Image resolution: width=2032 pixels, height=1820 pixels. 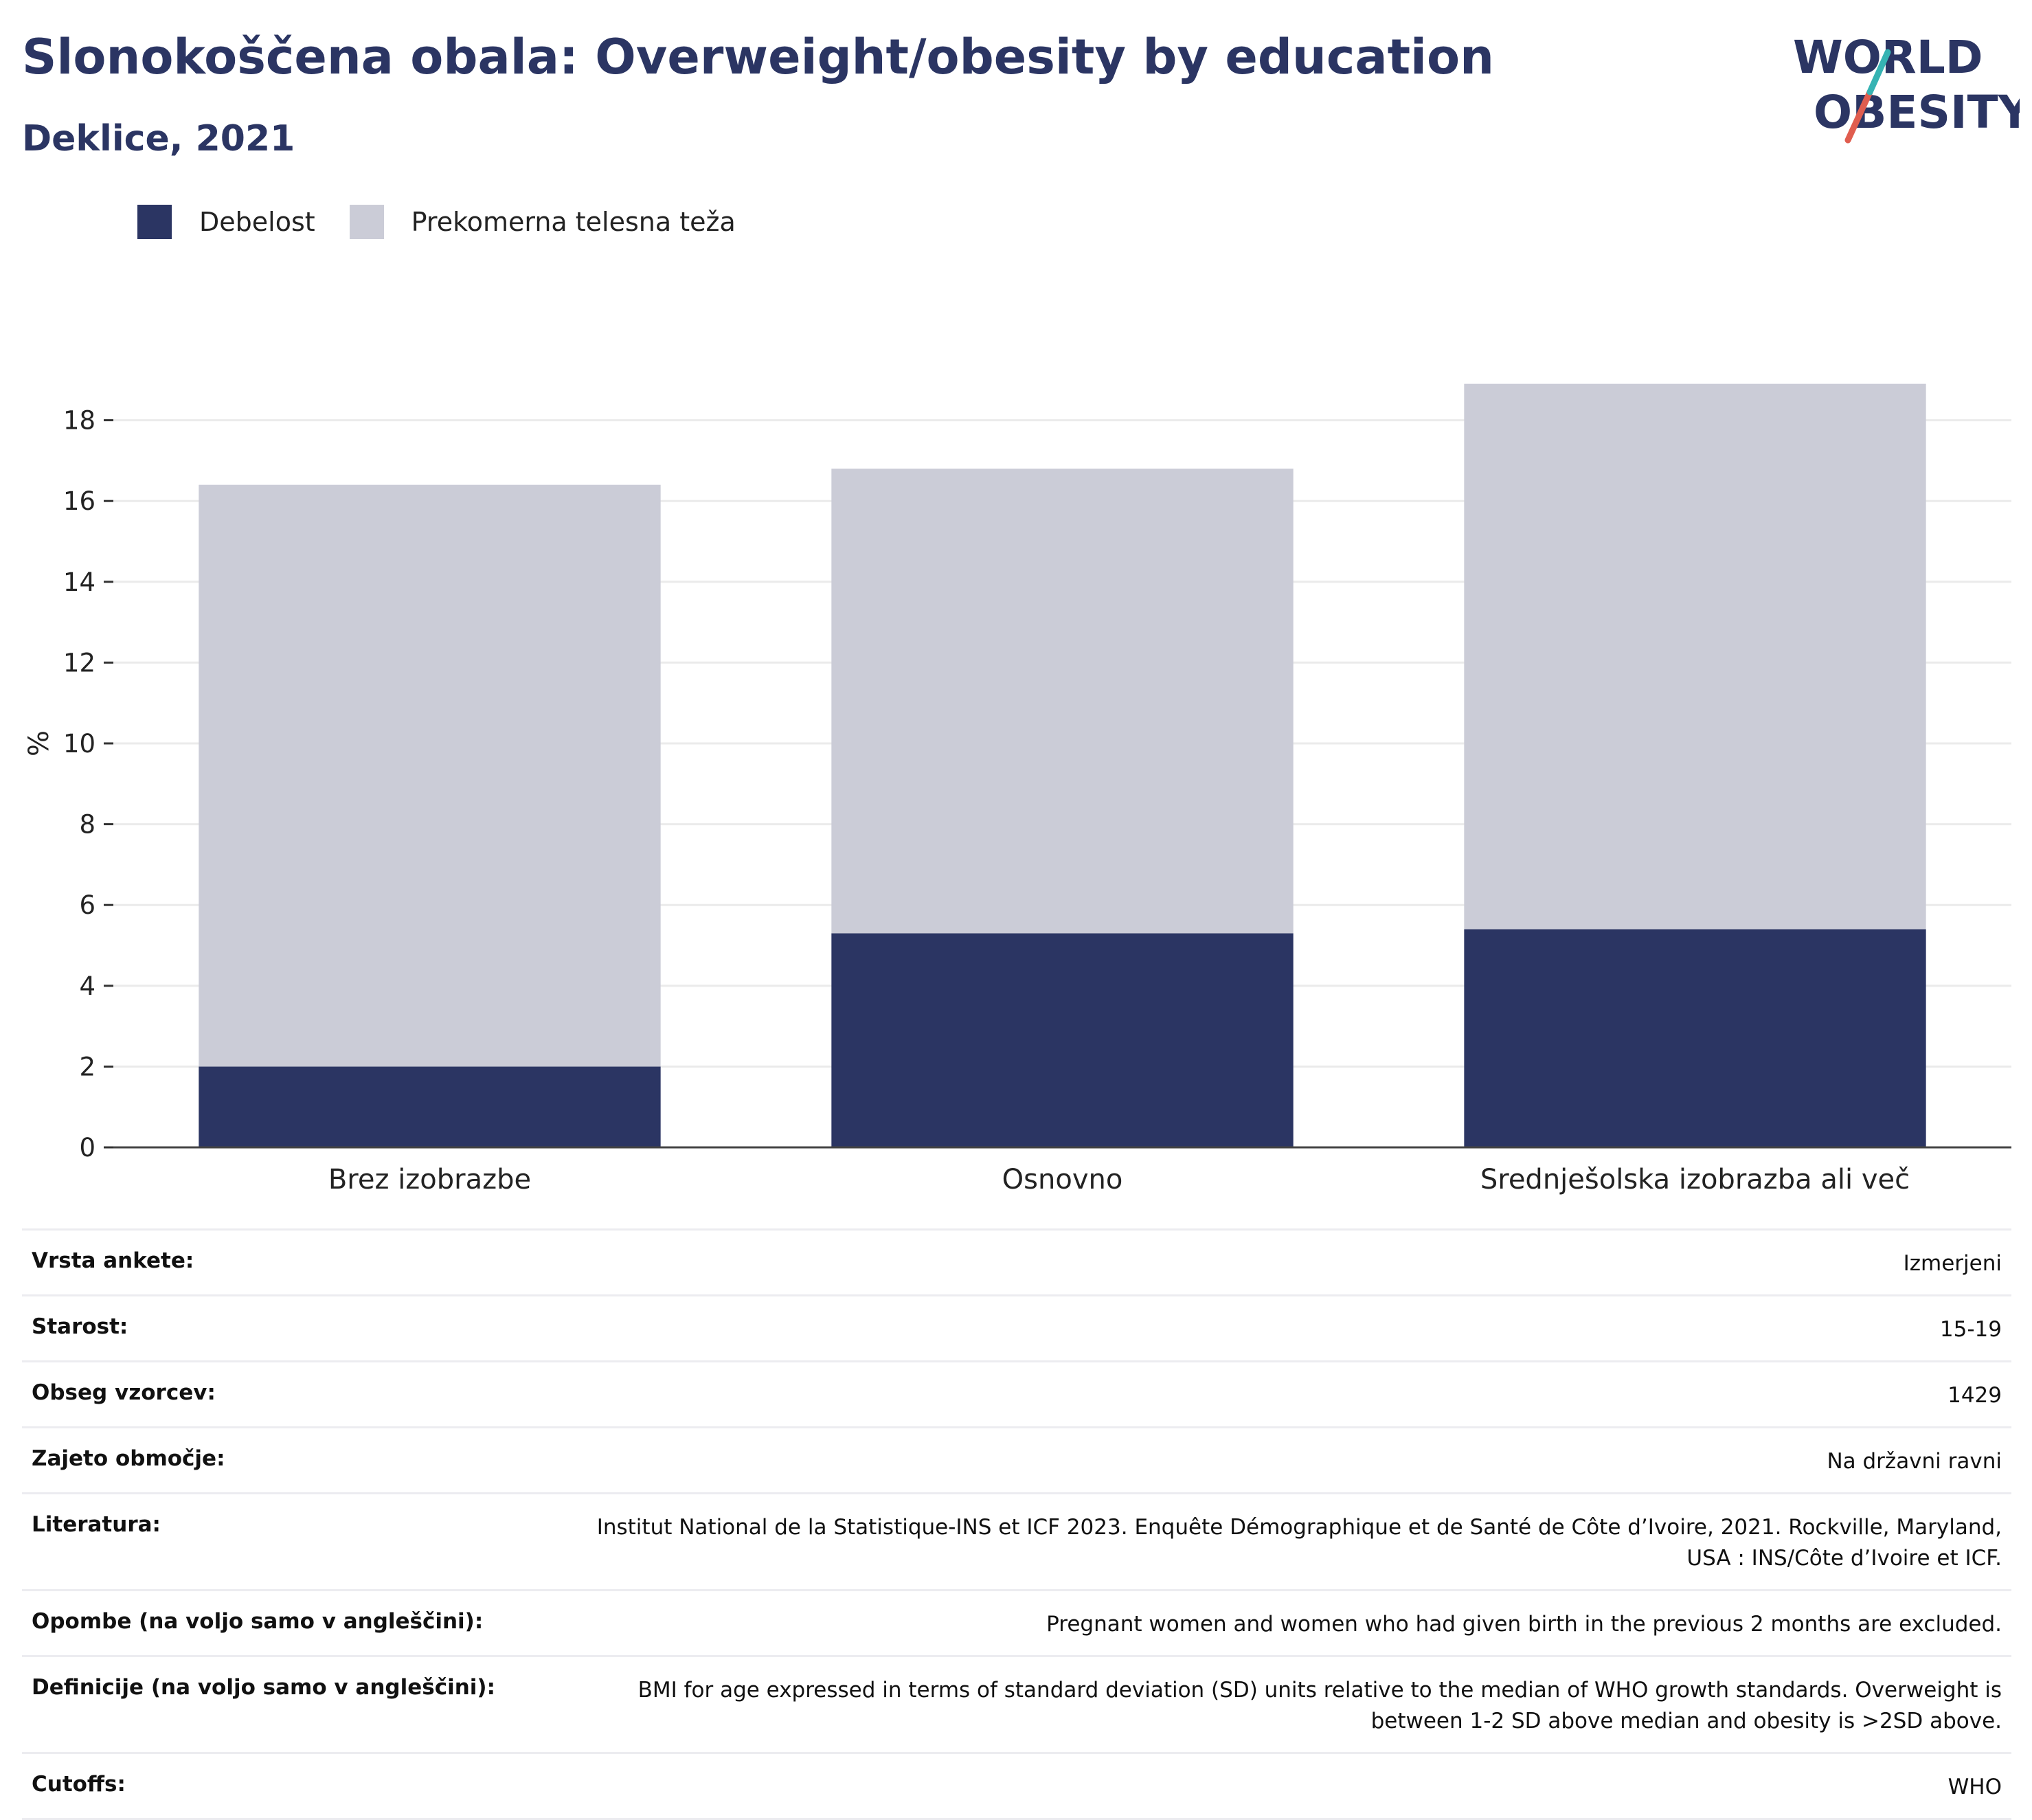 What do you see at coordinates (124, 1392) in the screenshot?
I see `info-label: Obseg vzorcev:` at bounding box center [124, 1392].